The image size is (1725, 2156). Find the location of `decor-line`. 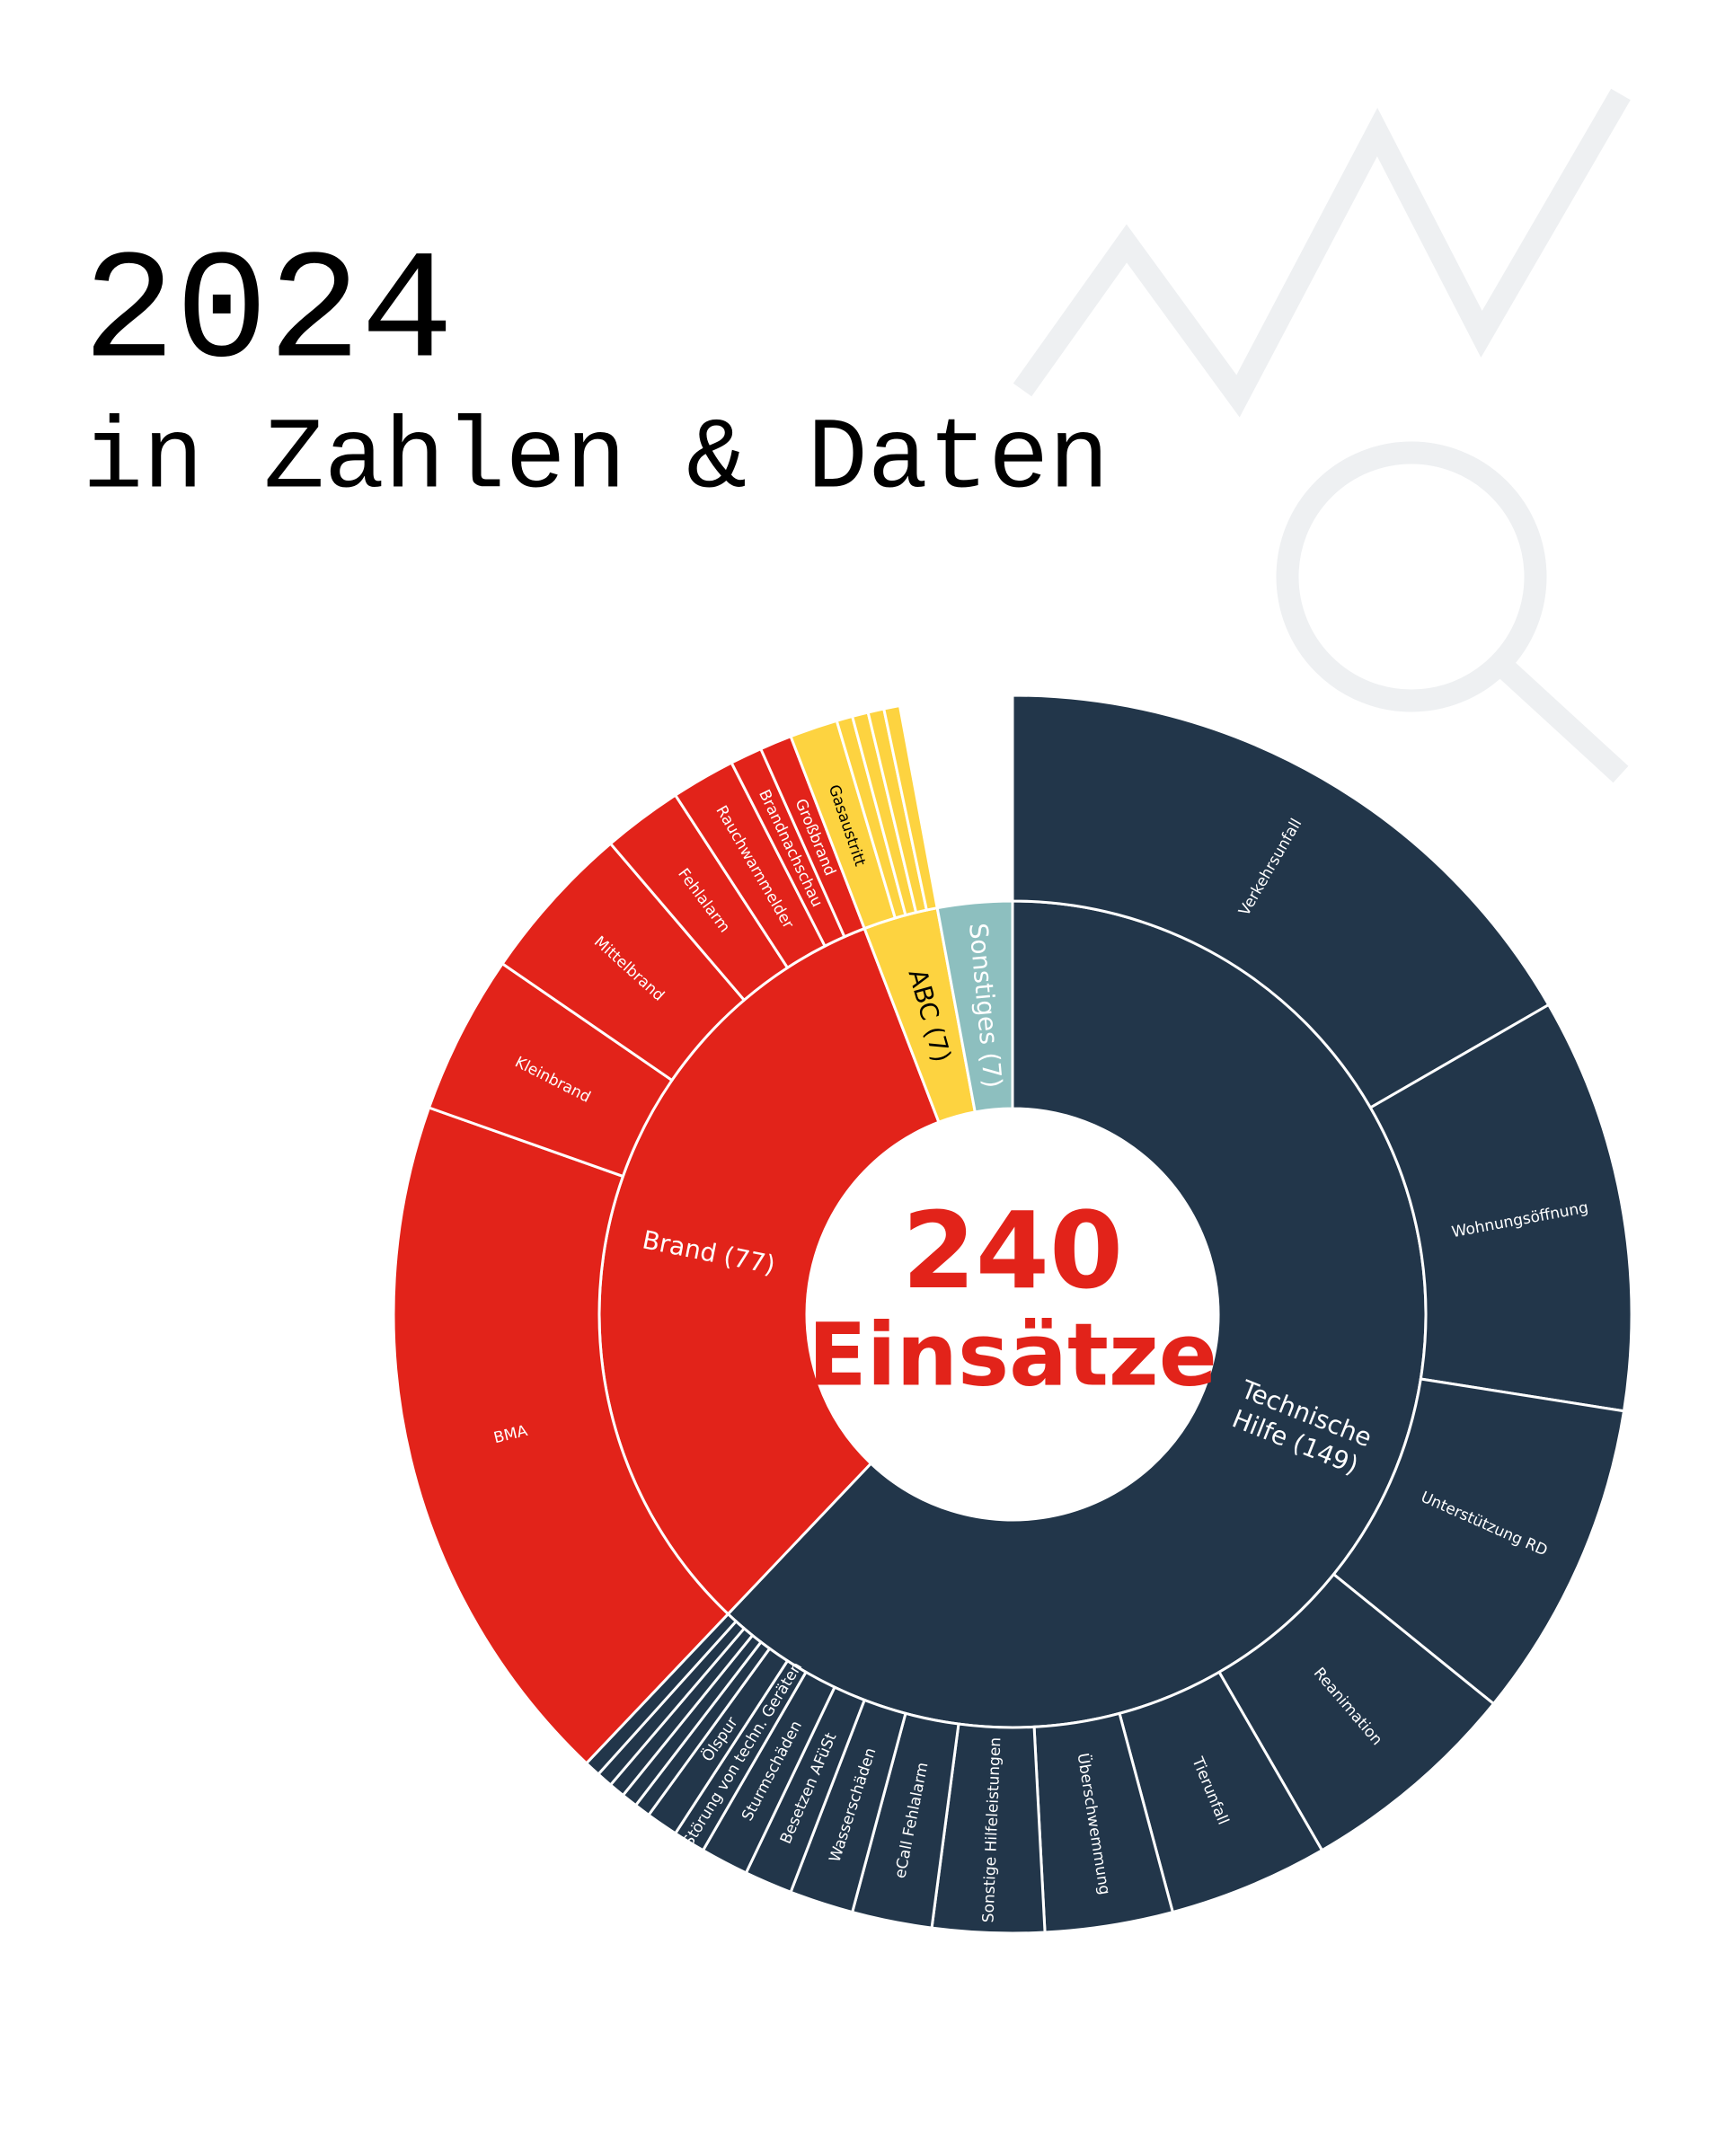

decor-line is located at coordinates (1322, 253).